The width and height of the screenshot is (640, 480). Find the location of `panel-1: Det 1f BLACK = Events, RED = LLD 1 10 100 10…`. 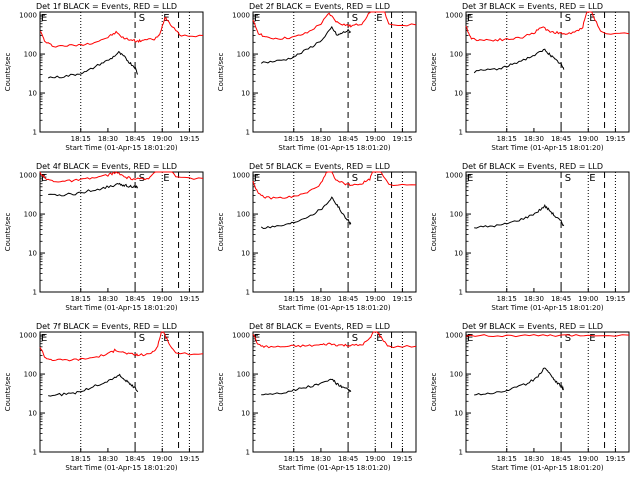

panel-1: Det 1f BLACK = Events, RED = LLD 1 10 100 10… is located at coordinates (104, 77).